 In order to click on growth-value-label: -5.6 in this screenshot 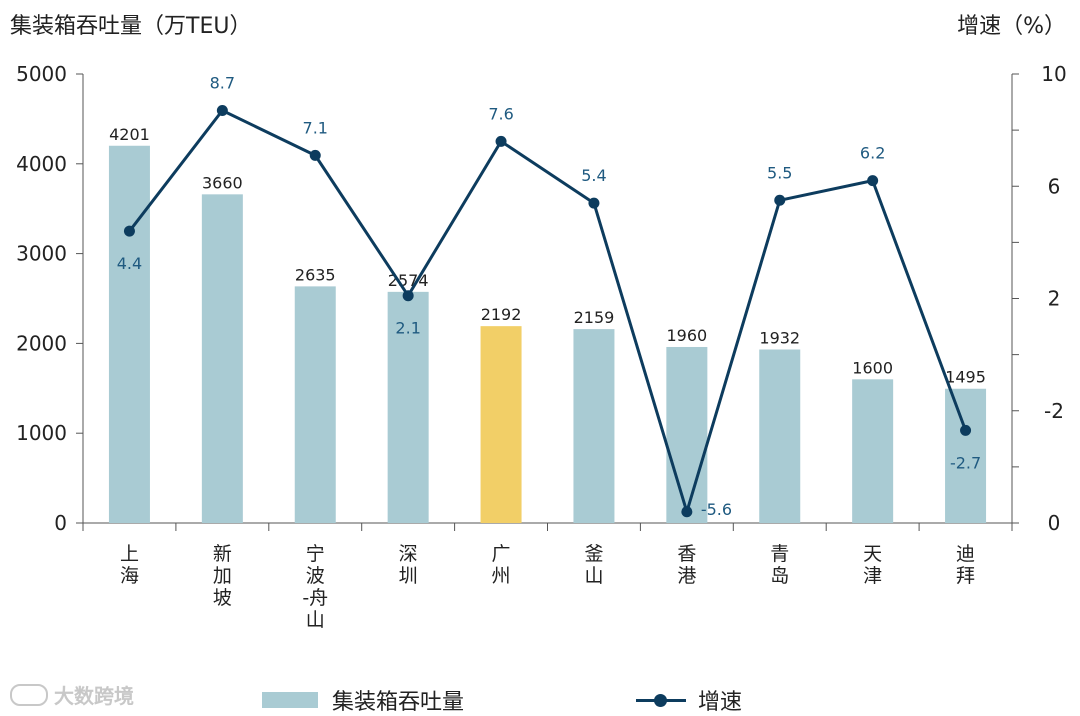, I will do `click(716, 509)`.